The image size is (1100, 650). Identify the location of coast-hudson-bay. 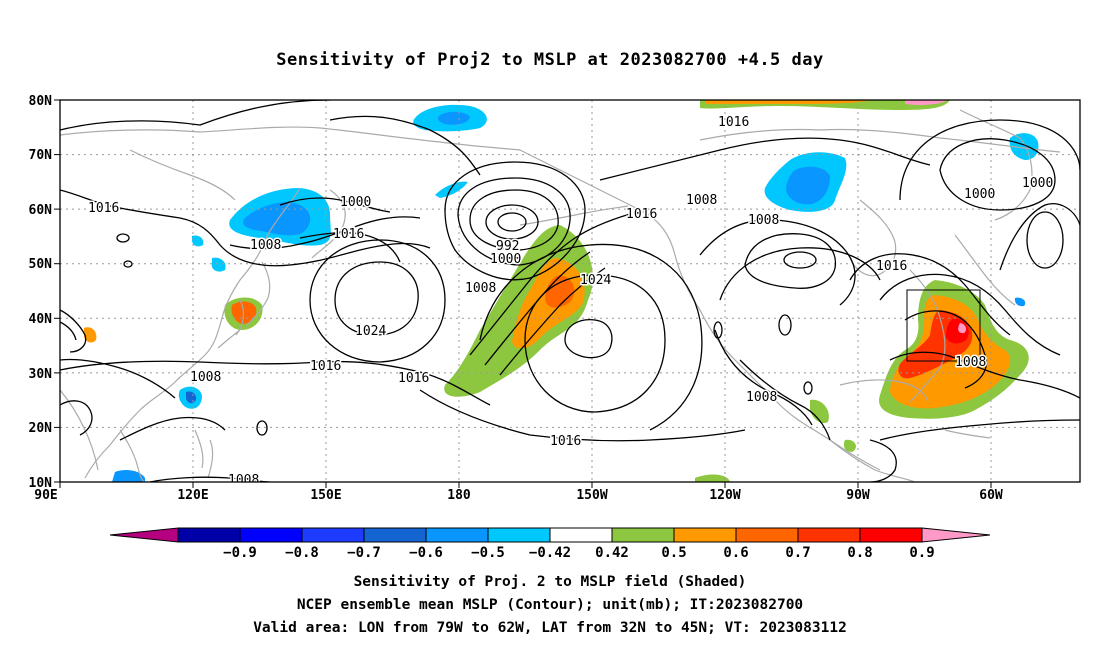
(873, 238).